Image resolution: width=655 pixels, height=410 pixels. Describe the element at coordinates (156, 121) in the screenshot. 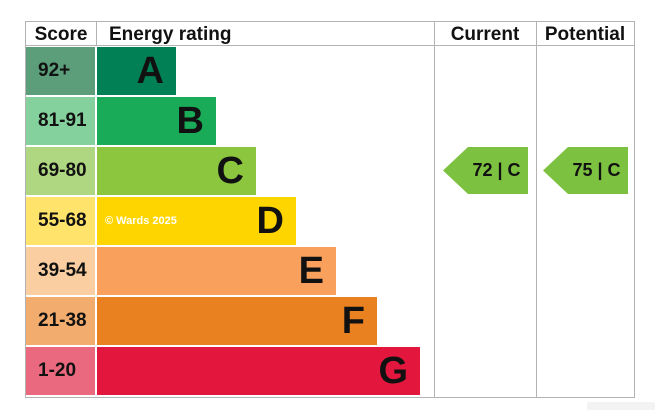

I see `band-b-bar: B` at that location.